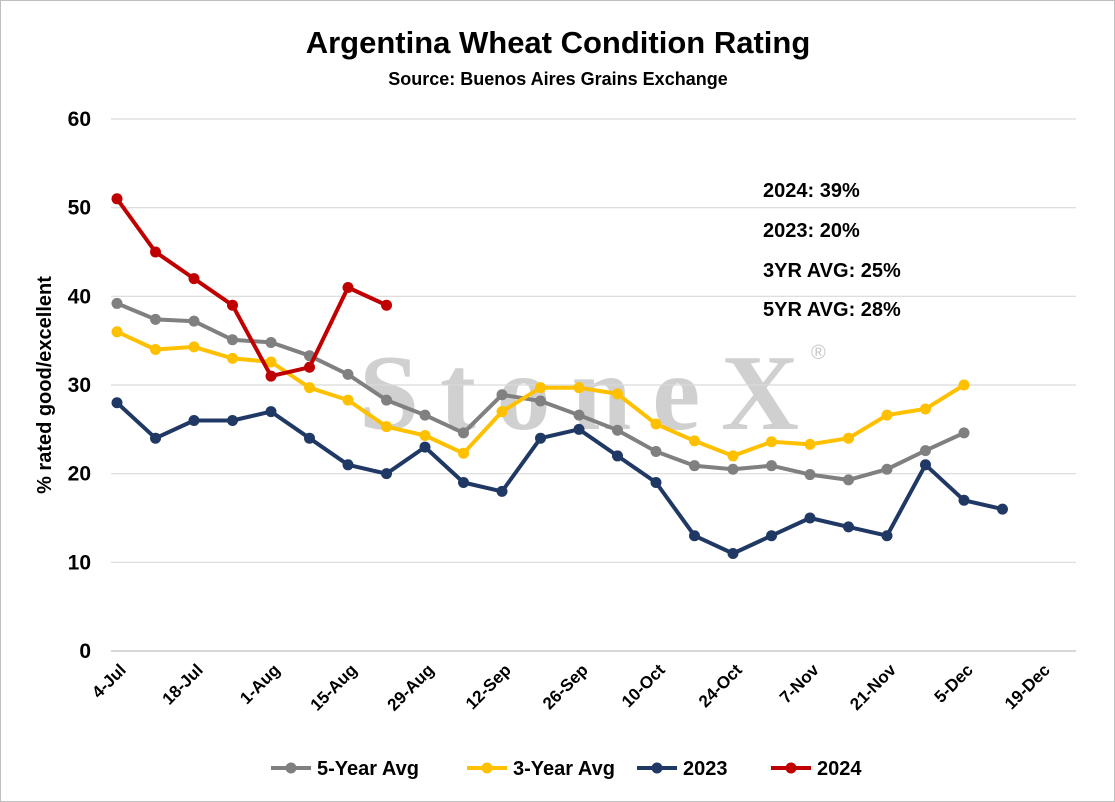 The height and width of the screenshot is (802, 1115). What do you see at coordinates (488, 686) in the screenshot?
I see `x-tick-label-12-Sep: 12-Sep` at bounding box center [488, 686].